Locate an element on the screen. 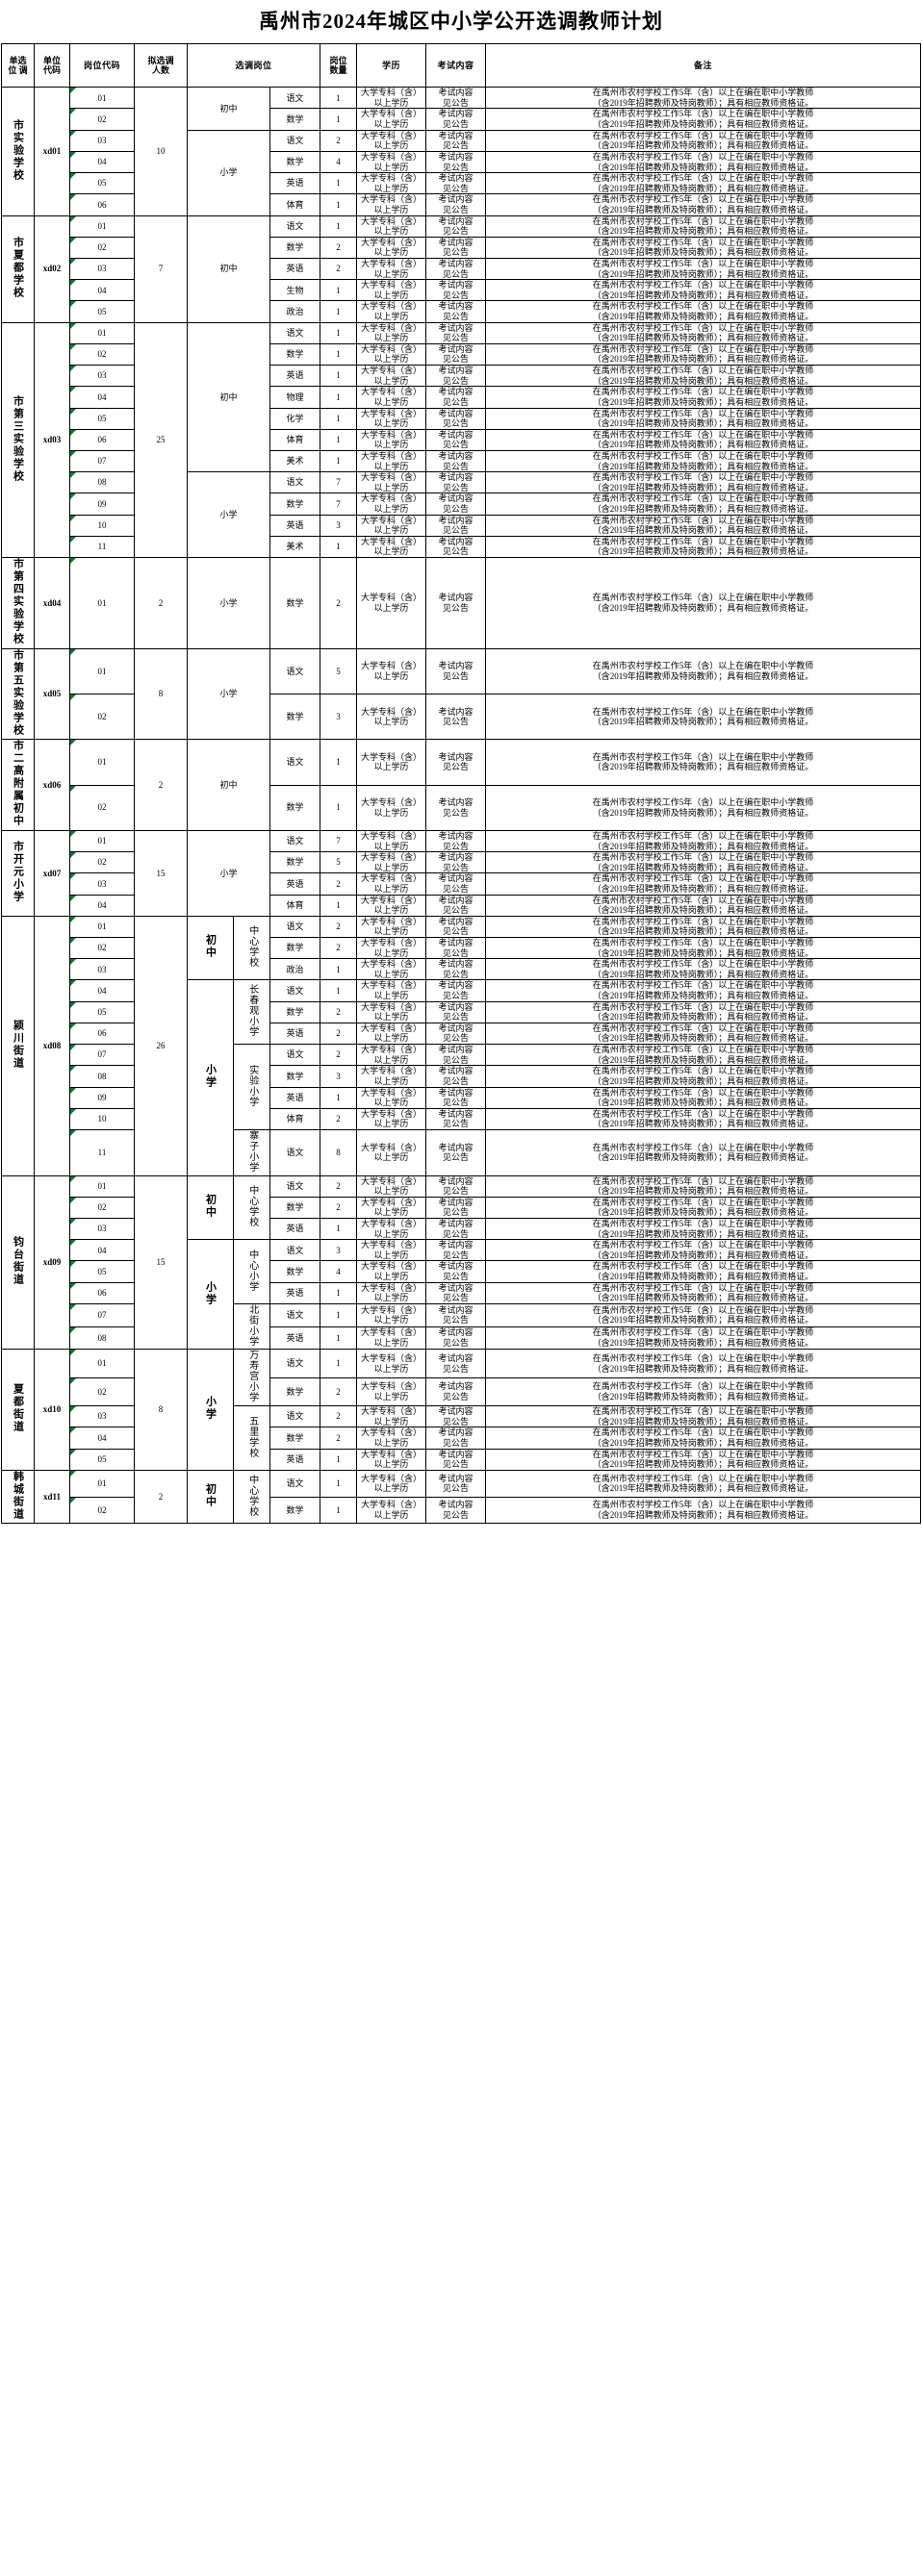 This screenshot has width=922, height=2576. vertical-text: 夏都街道 is located at coordinates (18, 1408).